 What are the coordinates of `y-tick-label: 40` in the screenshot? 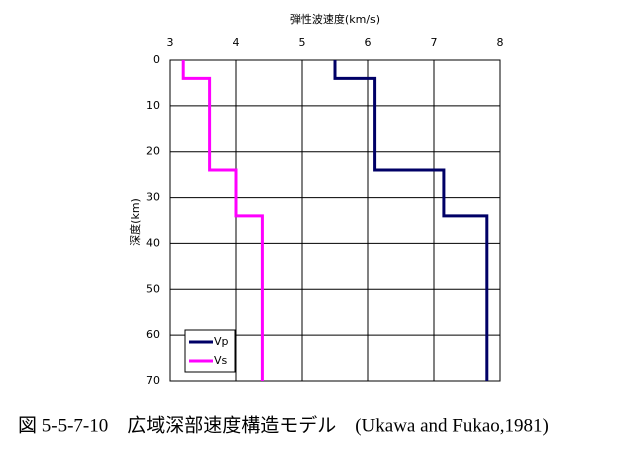 It's located at (153, 242).